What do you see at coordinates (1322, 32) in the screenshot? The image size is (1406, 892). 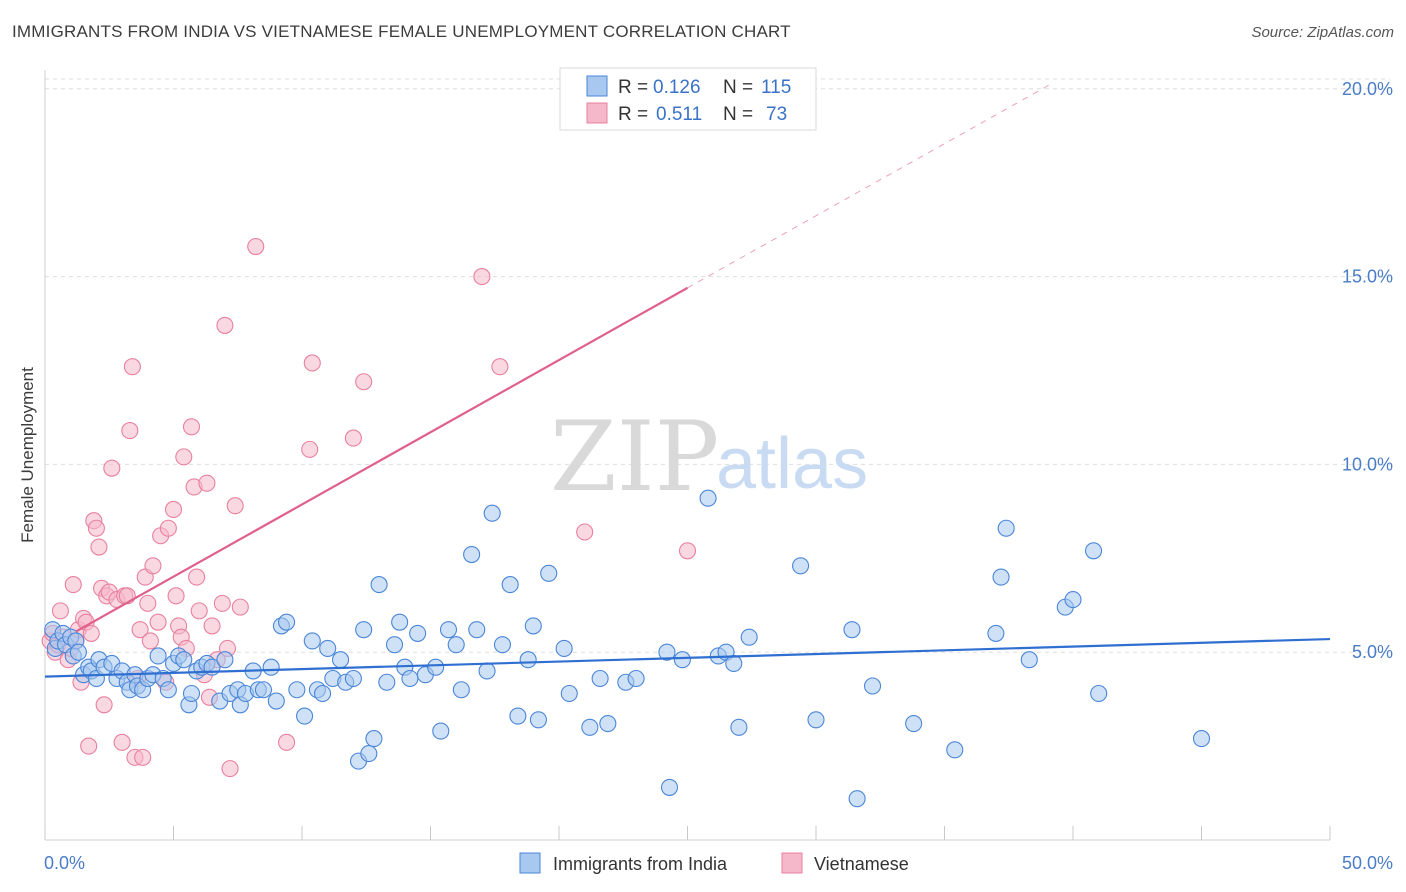 I see `source-label: Source: ZipAtlas.com` at bounding box center [1322, 32].